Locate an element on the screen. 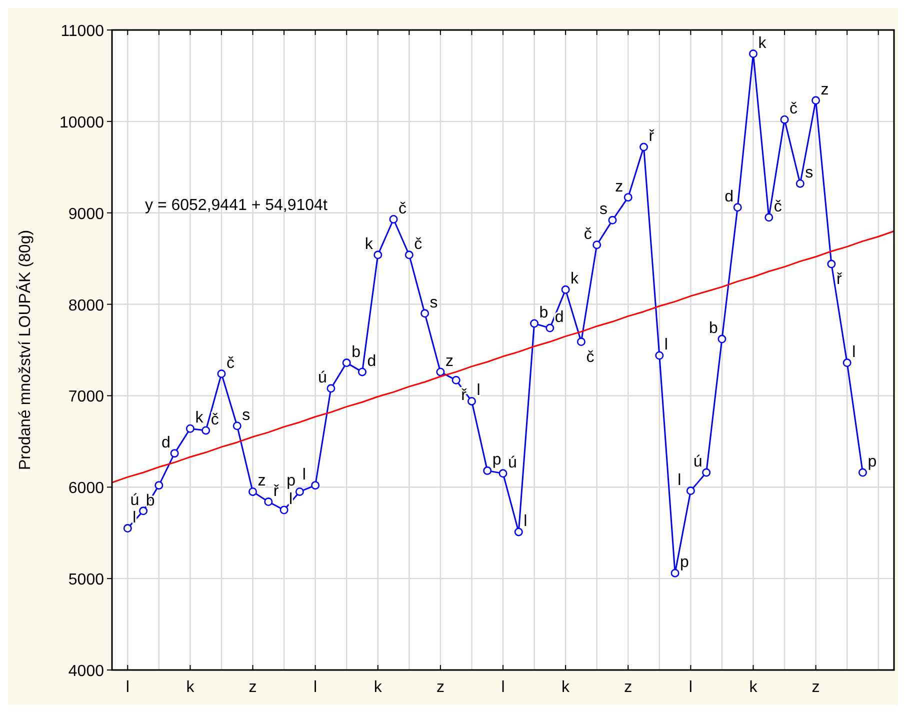 This screenshot has width=906, height=713. y-tick-label: 9000 is located at coordinates (86, 214).